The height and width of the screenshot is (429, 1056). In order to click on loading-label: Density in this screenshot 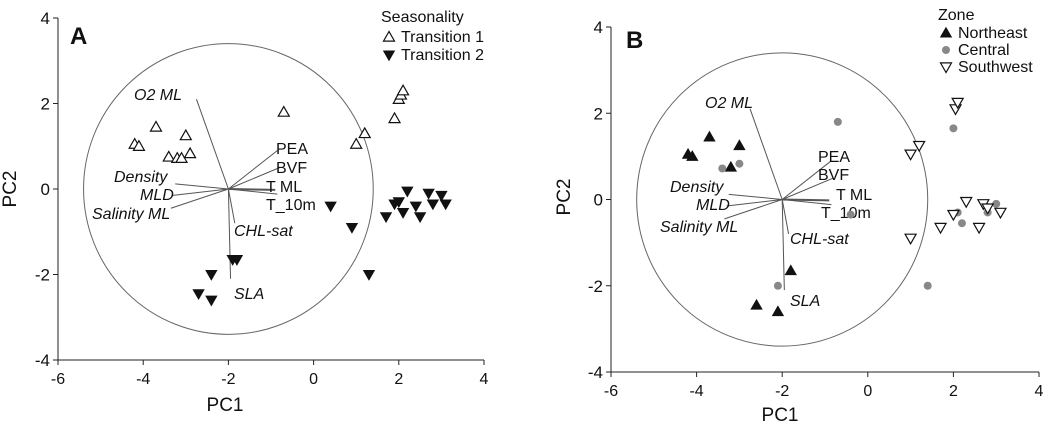, I will do `click(141, 177)`.